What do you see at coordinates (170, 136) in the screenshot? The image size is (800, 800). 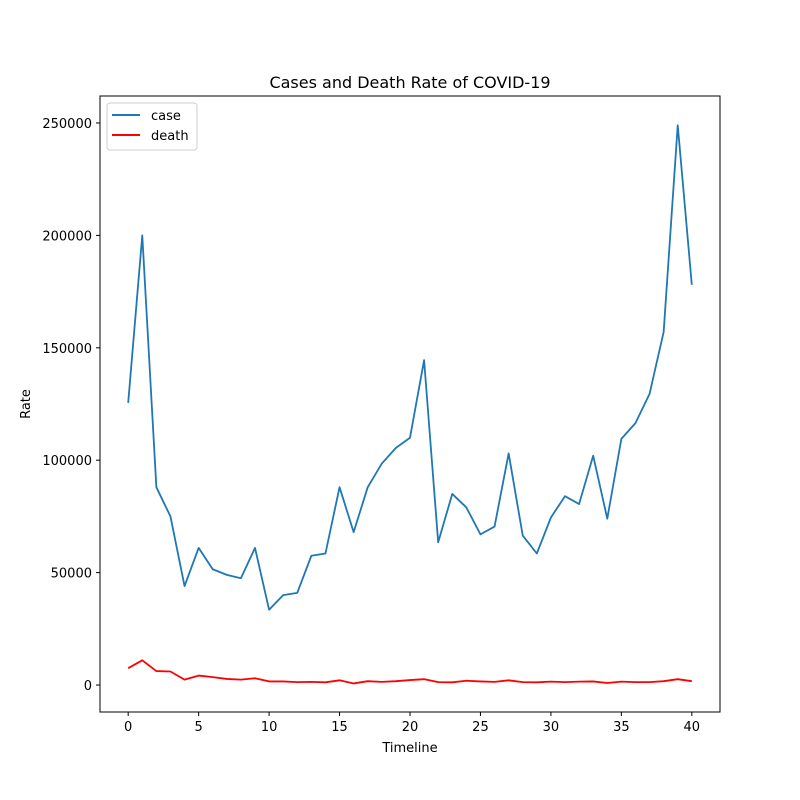 I see `legend-label-death: death` at bounding box center [170, 136].